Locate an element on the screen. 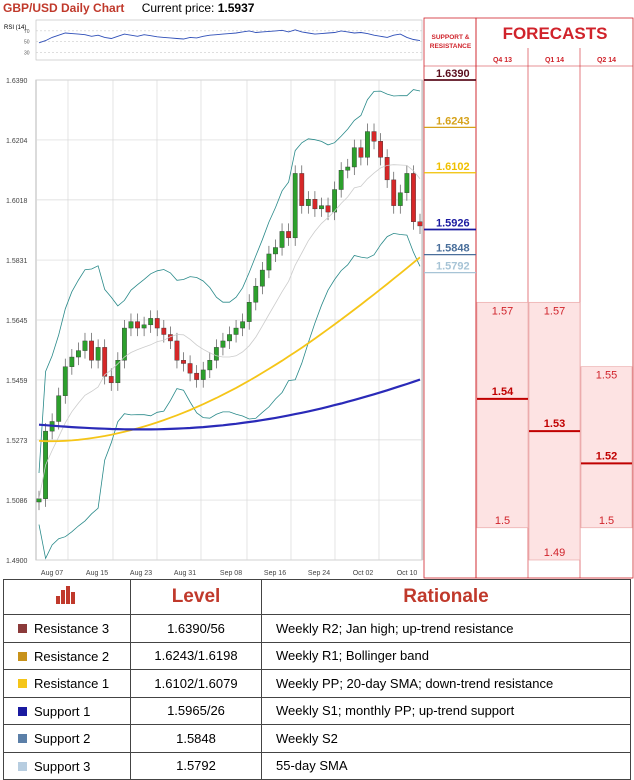 The image size is (634, 780). sr-level-value: 1.5792 is located at coordinates (453, 267).